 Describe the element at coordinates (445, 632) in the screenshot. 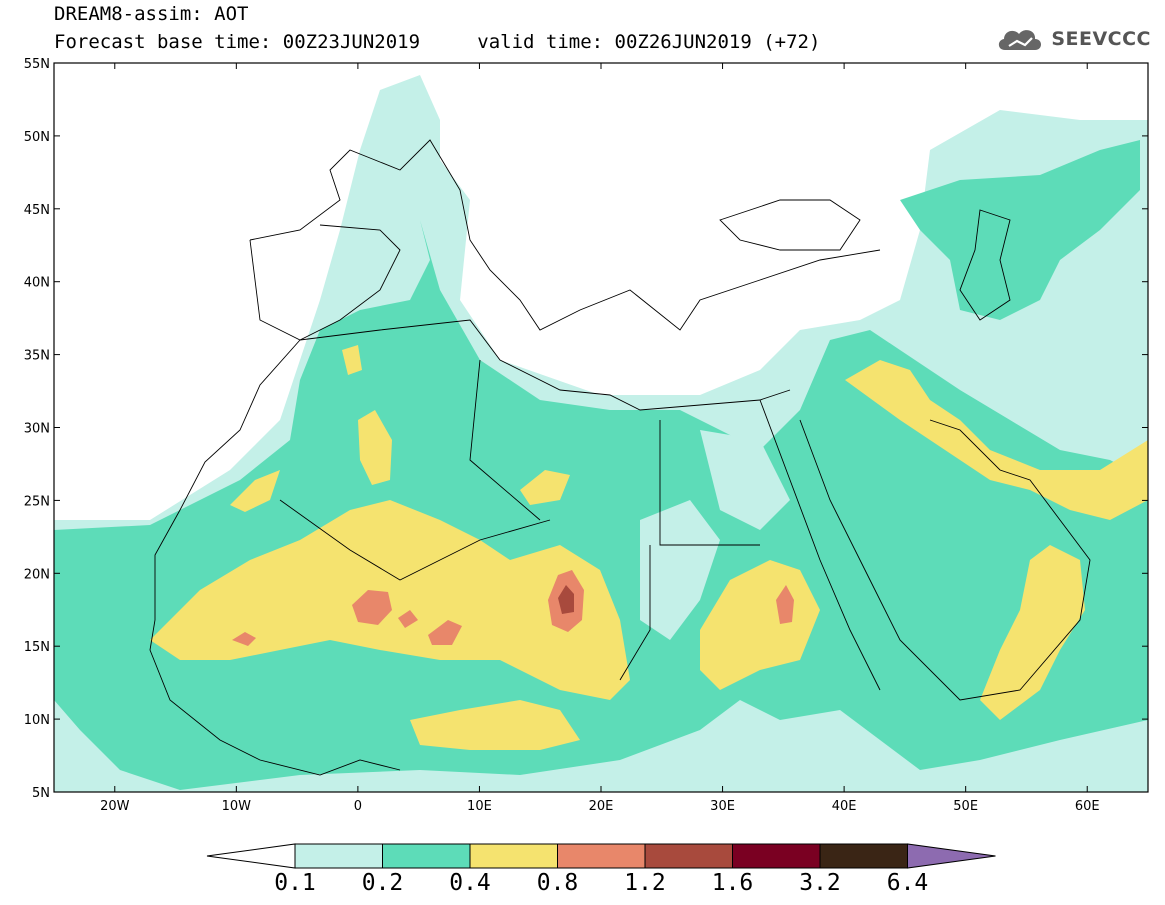

I see `aot-contour-0.8-niger` at that location.